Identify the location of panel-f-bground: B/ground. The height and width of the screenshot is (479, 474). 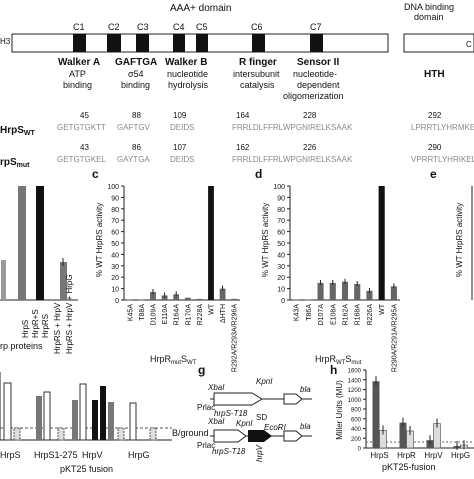
(190, 433).